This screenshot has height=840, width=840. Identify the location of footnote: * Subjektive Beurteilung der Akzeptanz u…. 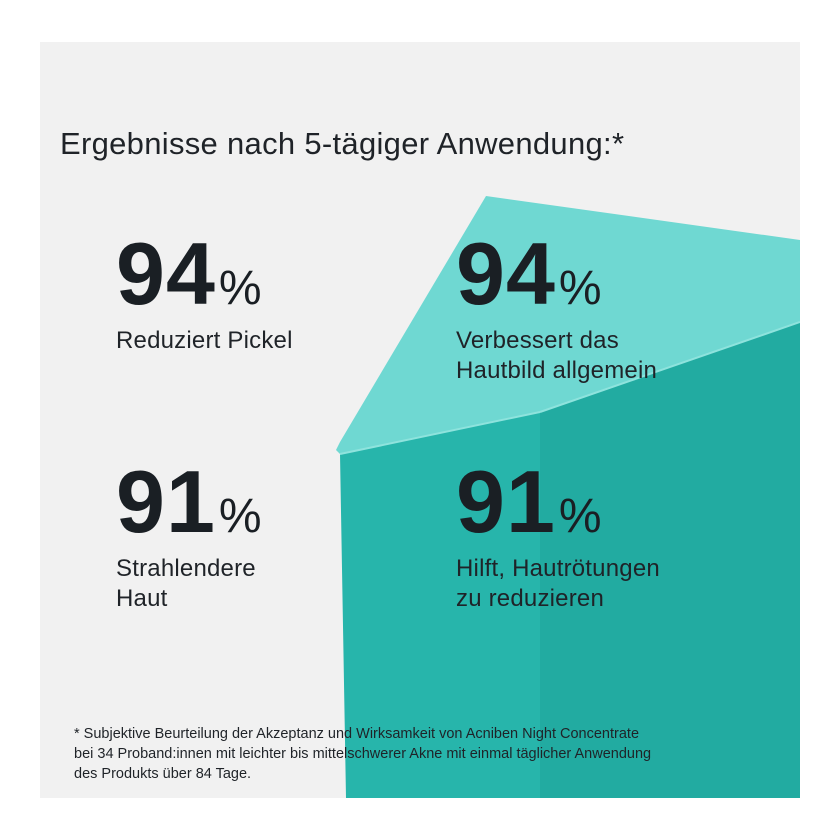
(363, 754).